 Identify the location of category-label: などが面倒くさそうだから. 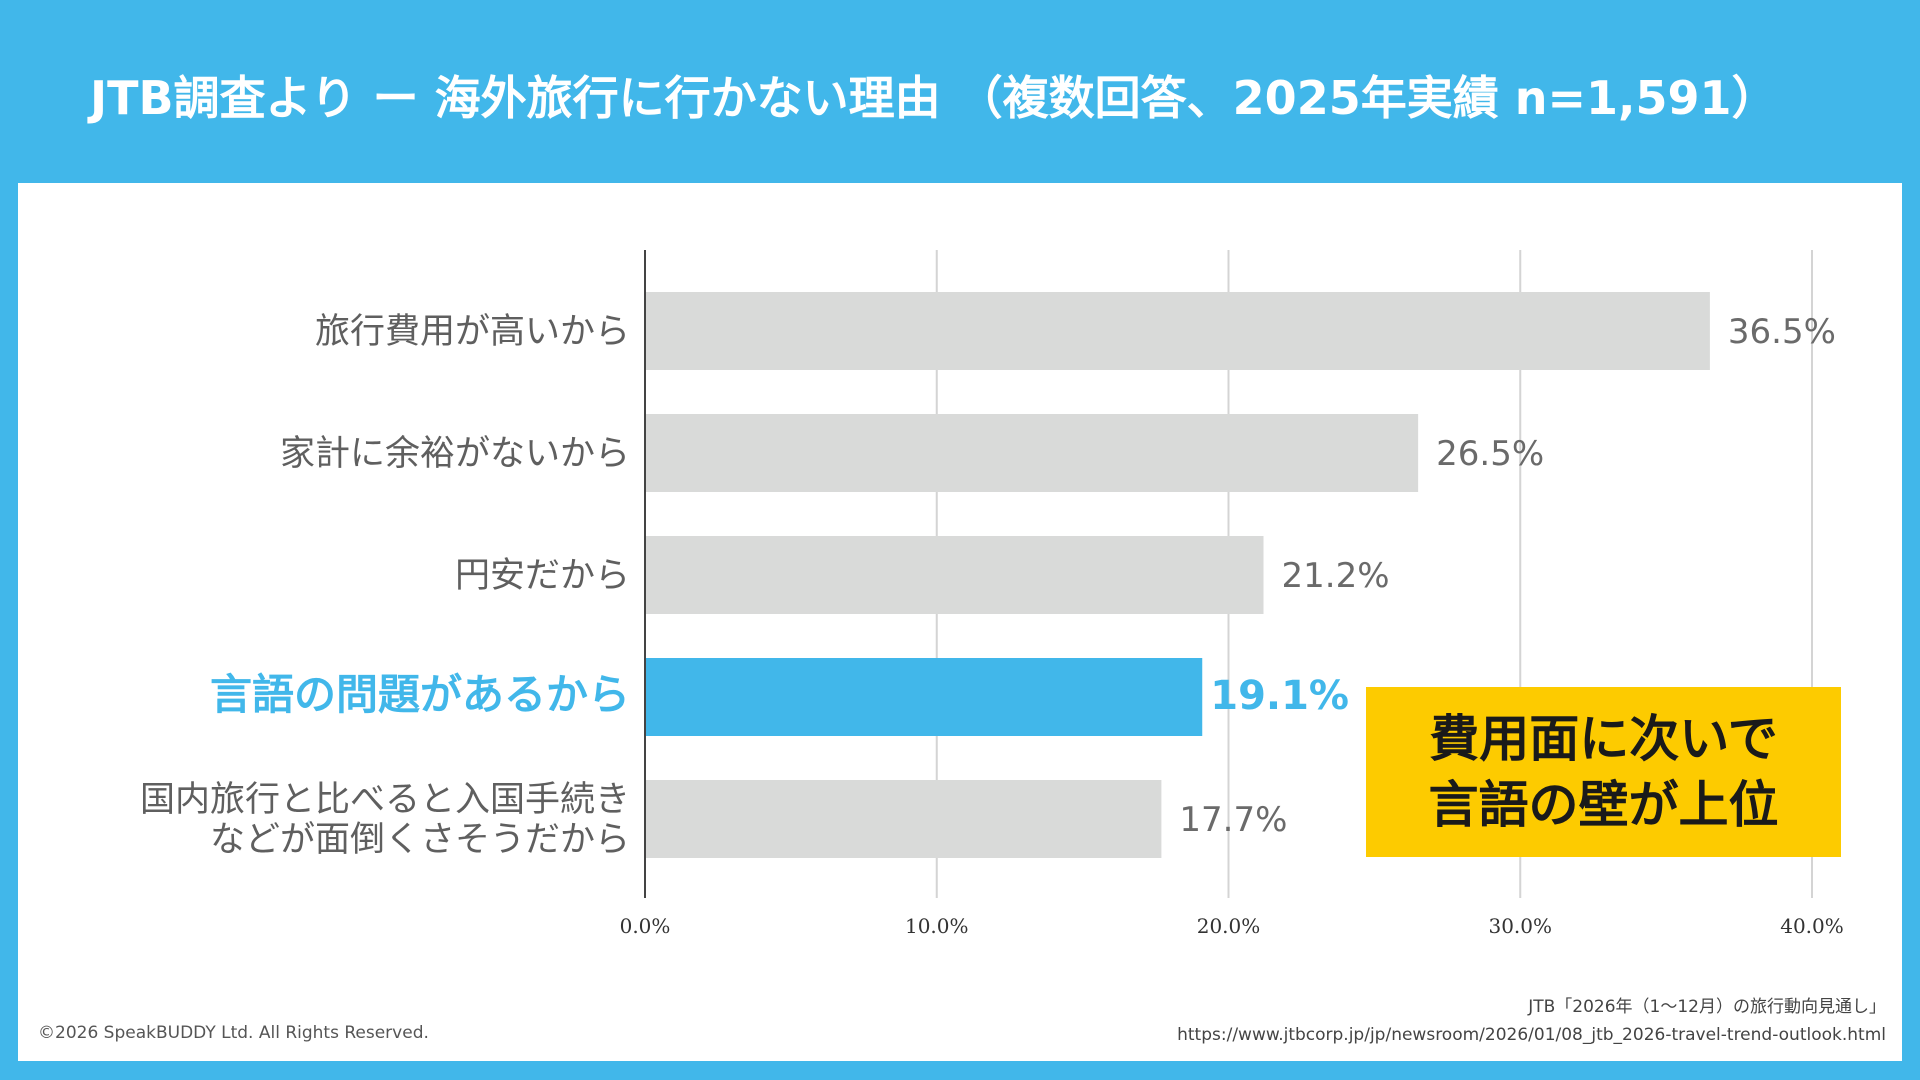
(420, 840).